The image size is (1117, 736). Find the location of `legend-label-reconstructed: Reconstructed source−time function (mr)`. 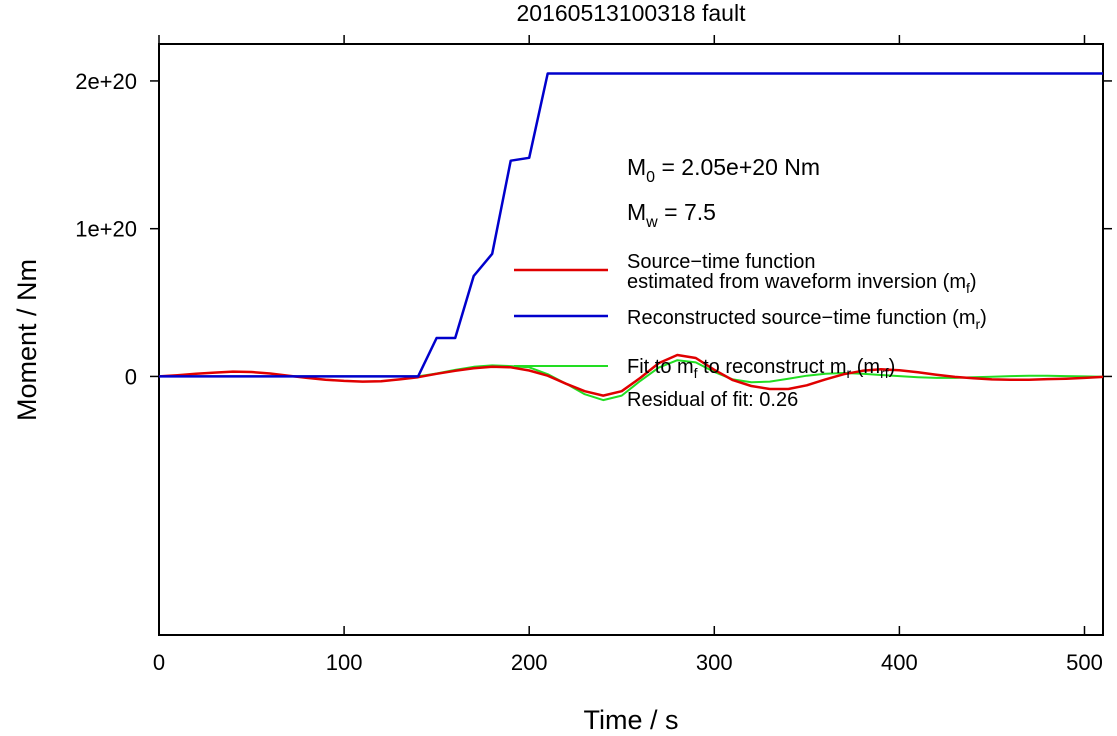

legend-label-reconstructed: Reconstructed source−time function (mr) is located at coordinates (807, 319).